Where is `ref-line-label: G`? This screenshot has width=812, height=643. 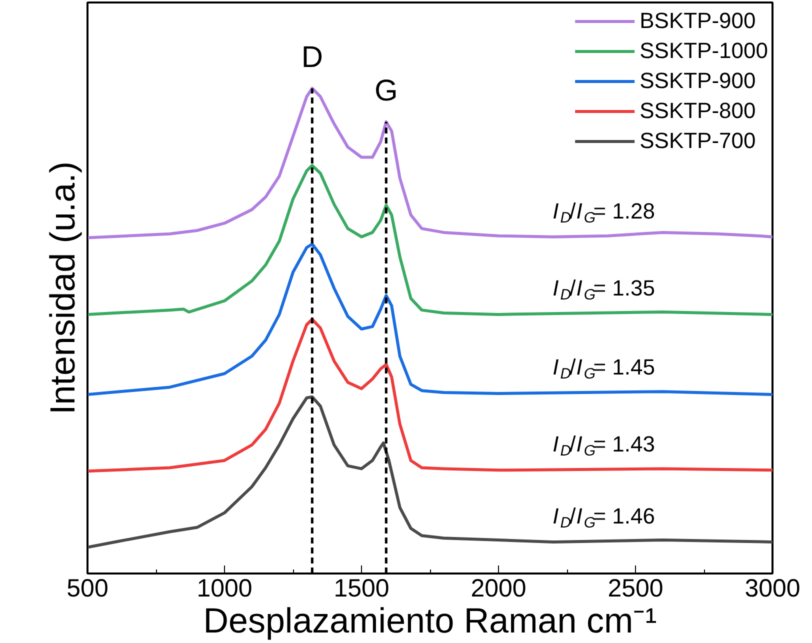
ref-line-label: G is located at coordinates (386, 91).